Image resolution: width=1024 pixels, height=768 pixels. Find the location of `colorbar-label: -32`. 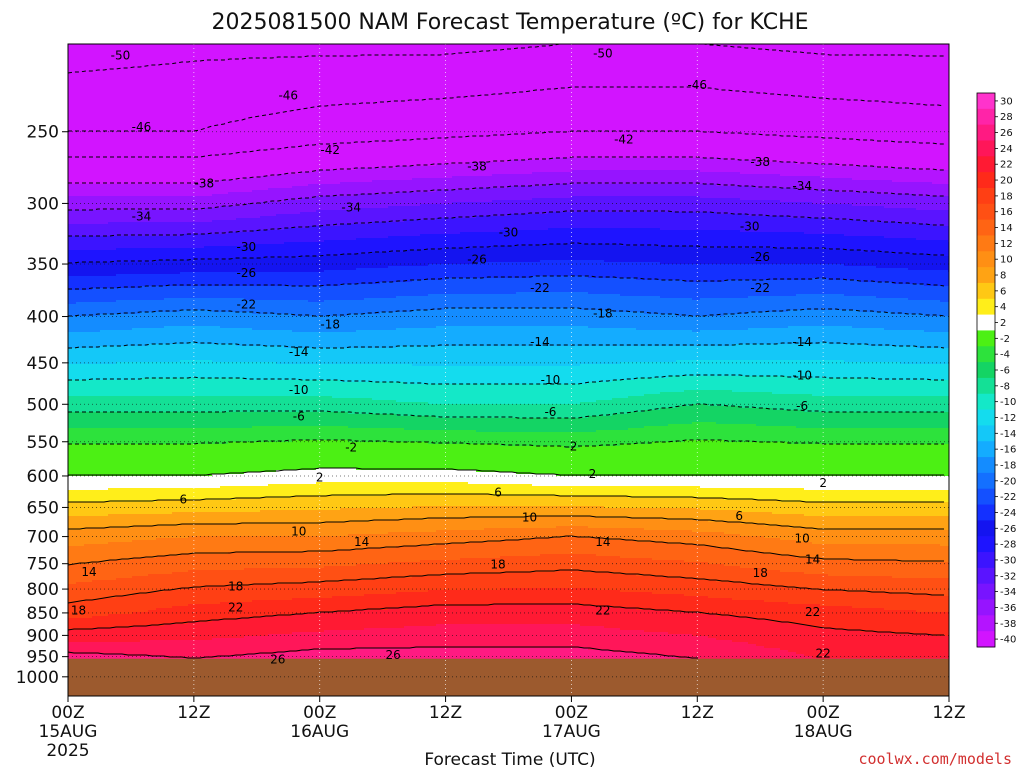

colorbar-label: -32 is located at coordinates (1008, 576).